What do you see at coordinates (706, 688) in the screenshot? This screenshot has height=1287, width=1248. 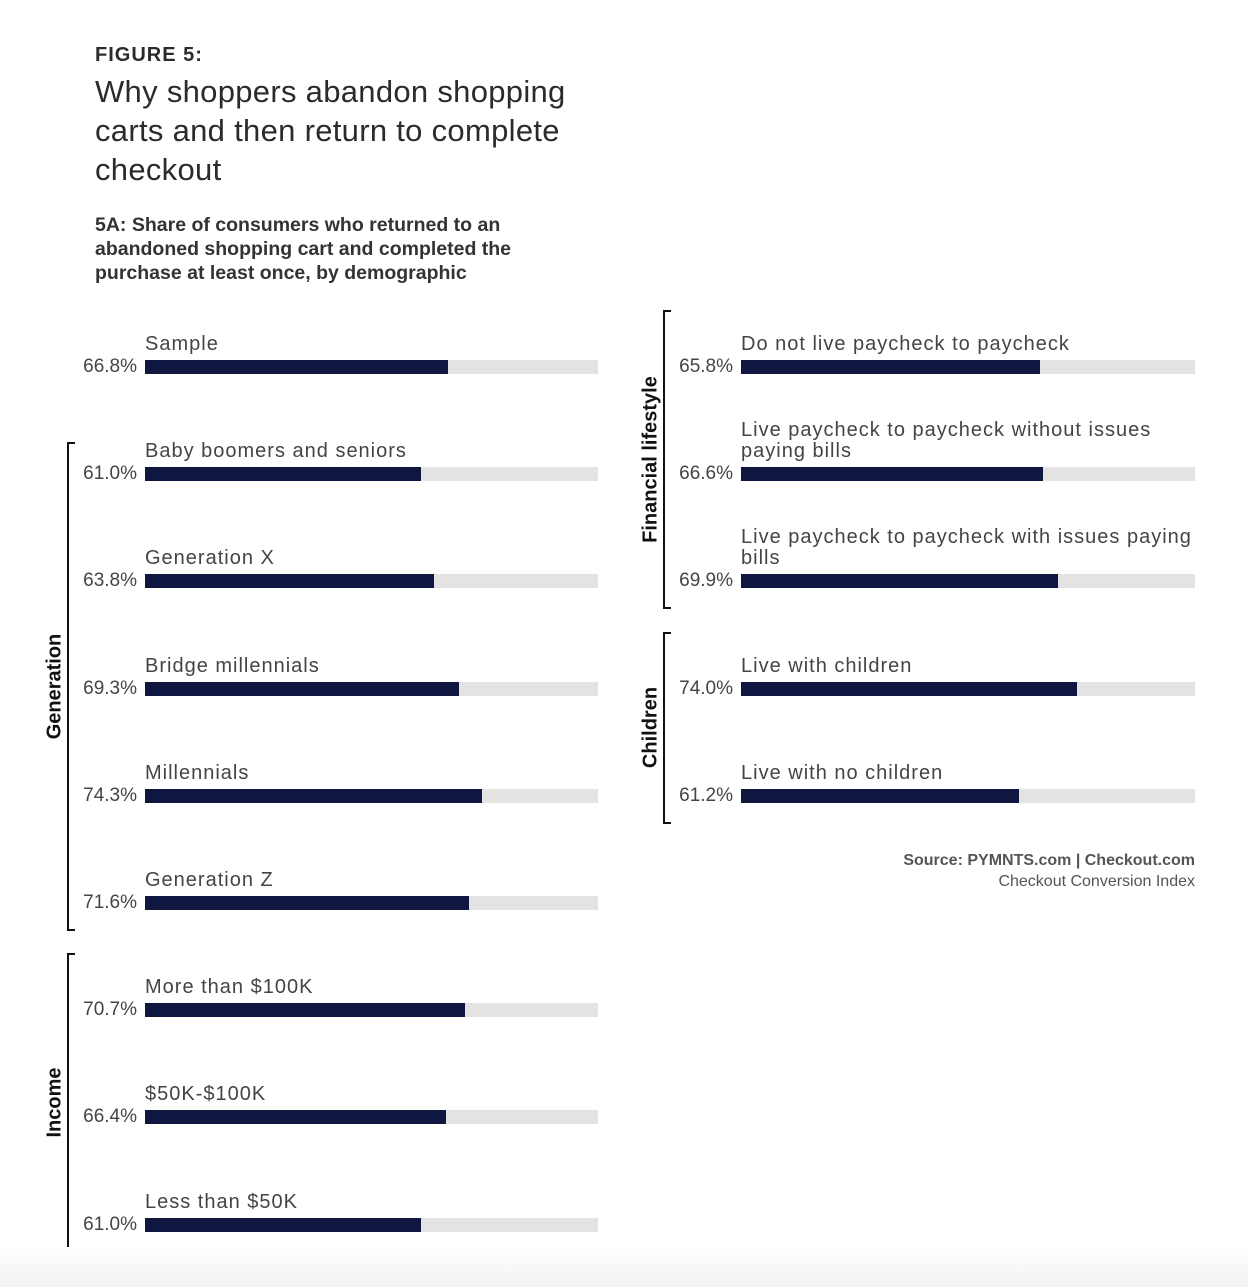 I see `bar-value-label: 74.0%` at bounding box center [706, 688].